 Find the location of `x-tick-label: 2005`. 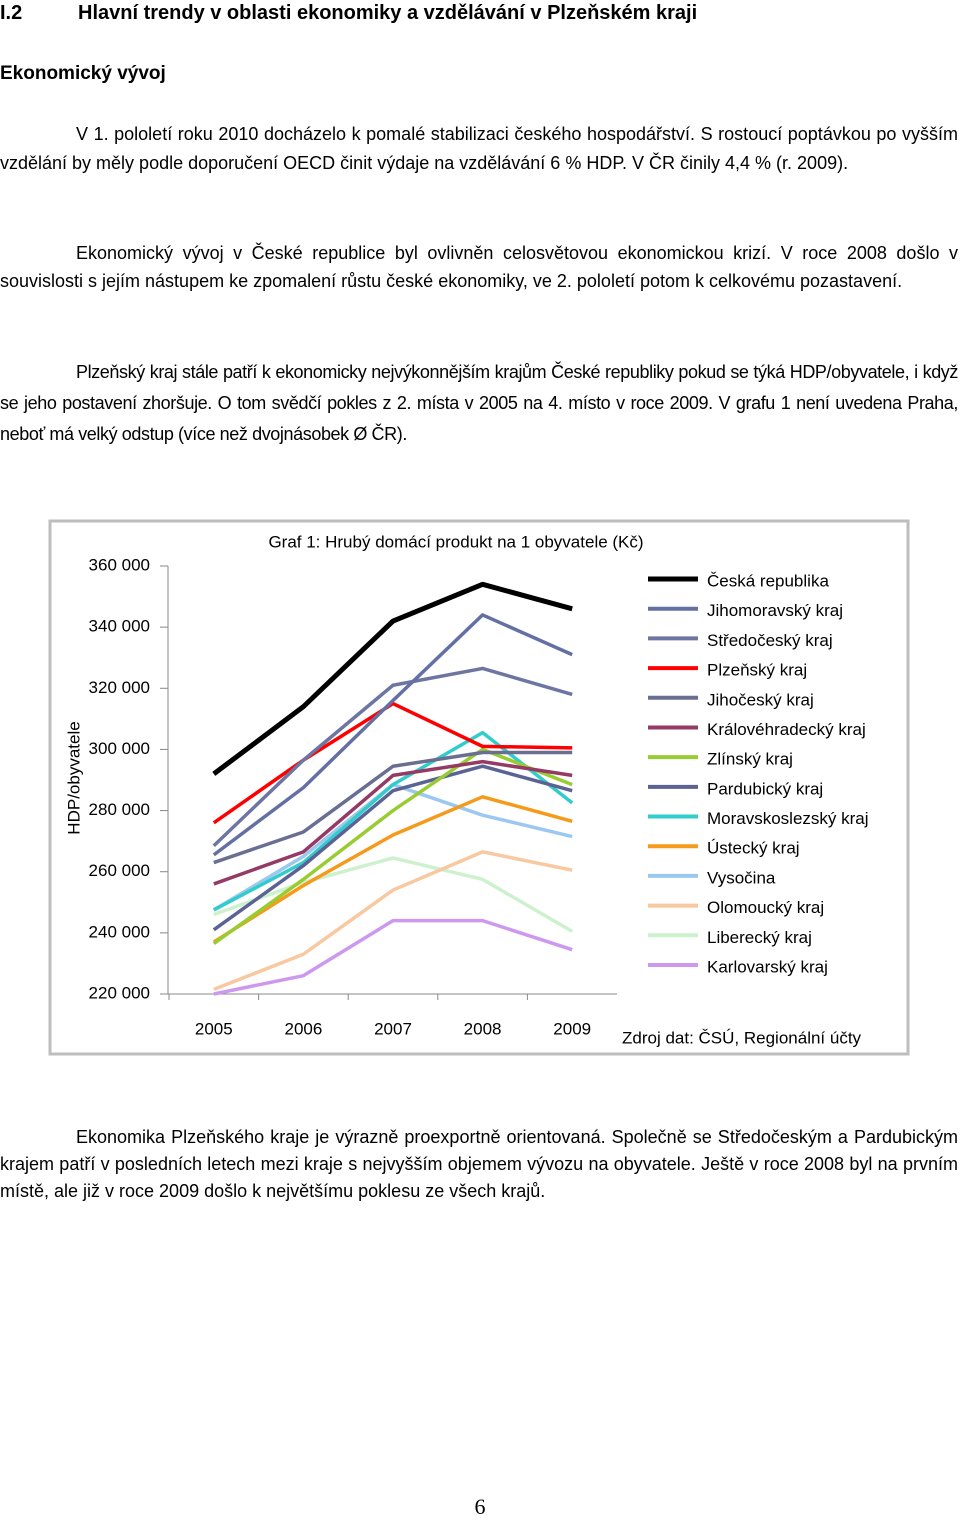

x-tick-label: 2005 is located at coordinates (214, 1028).